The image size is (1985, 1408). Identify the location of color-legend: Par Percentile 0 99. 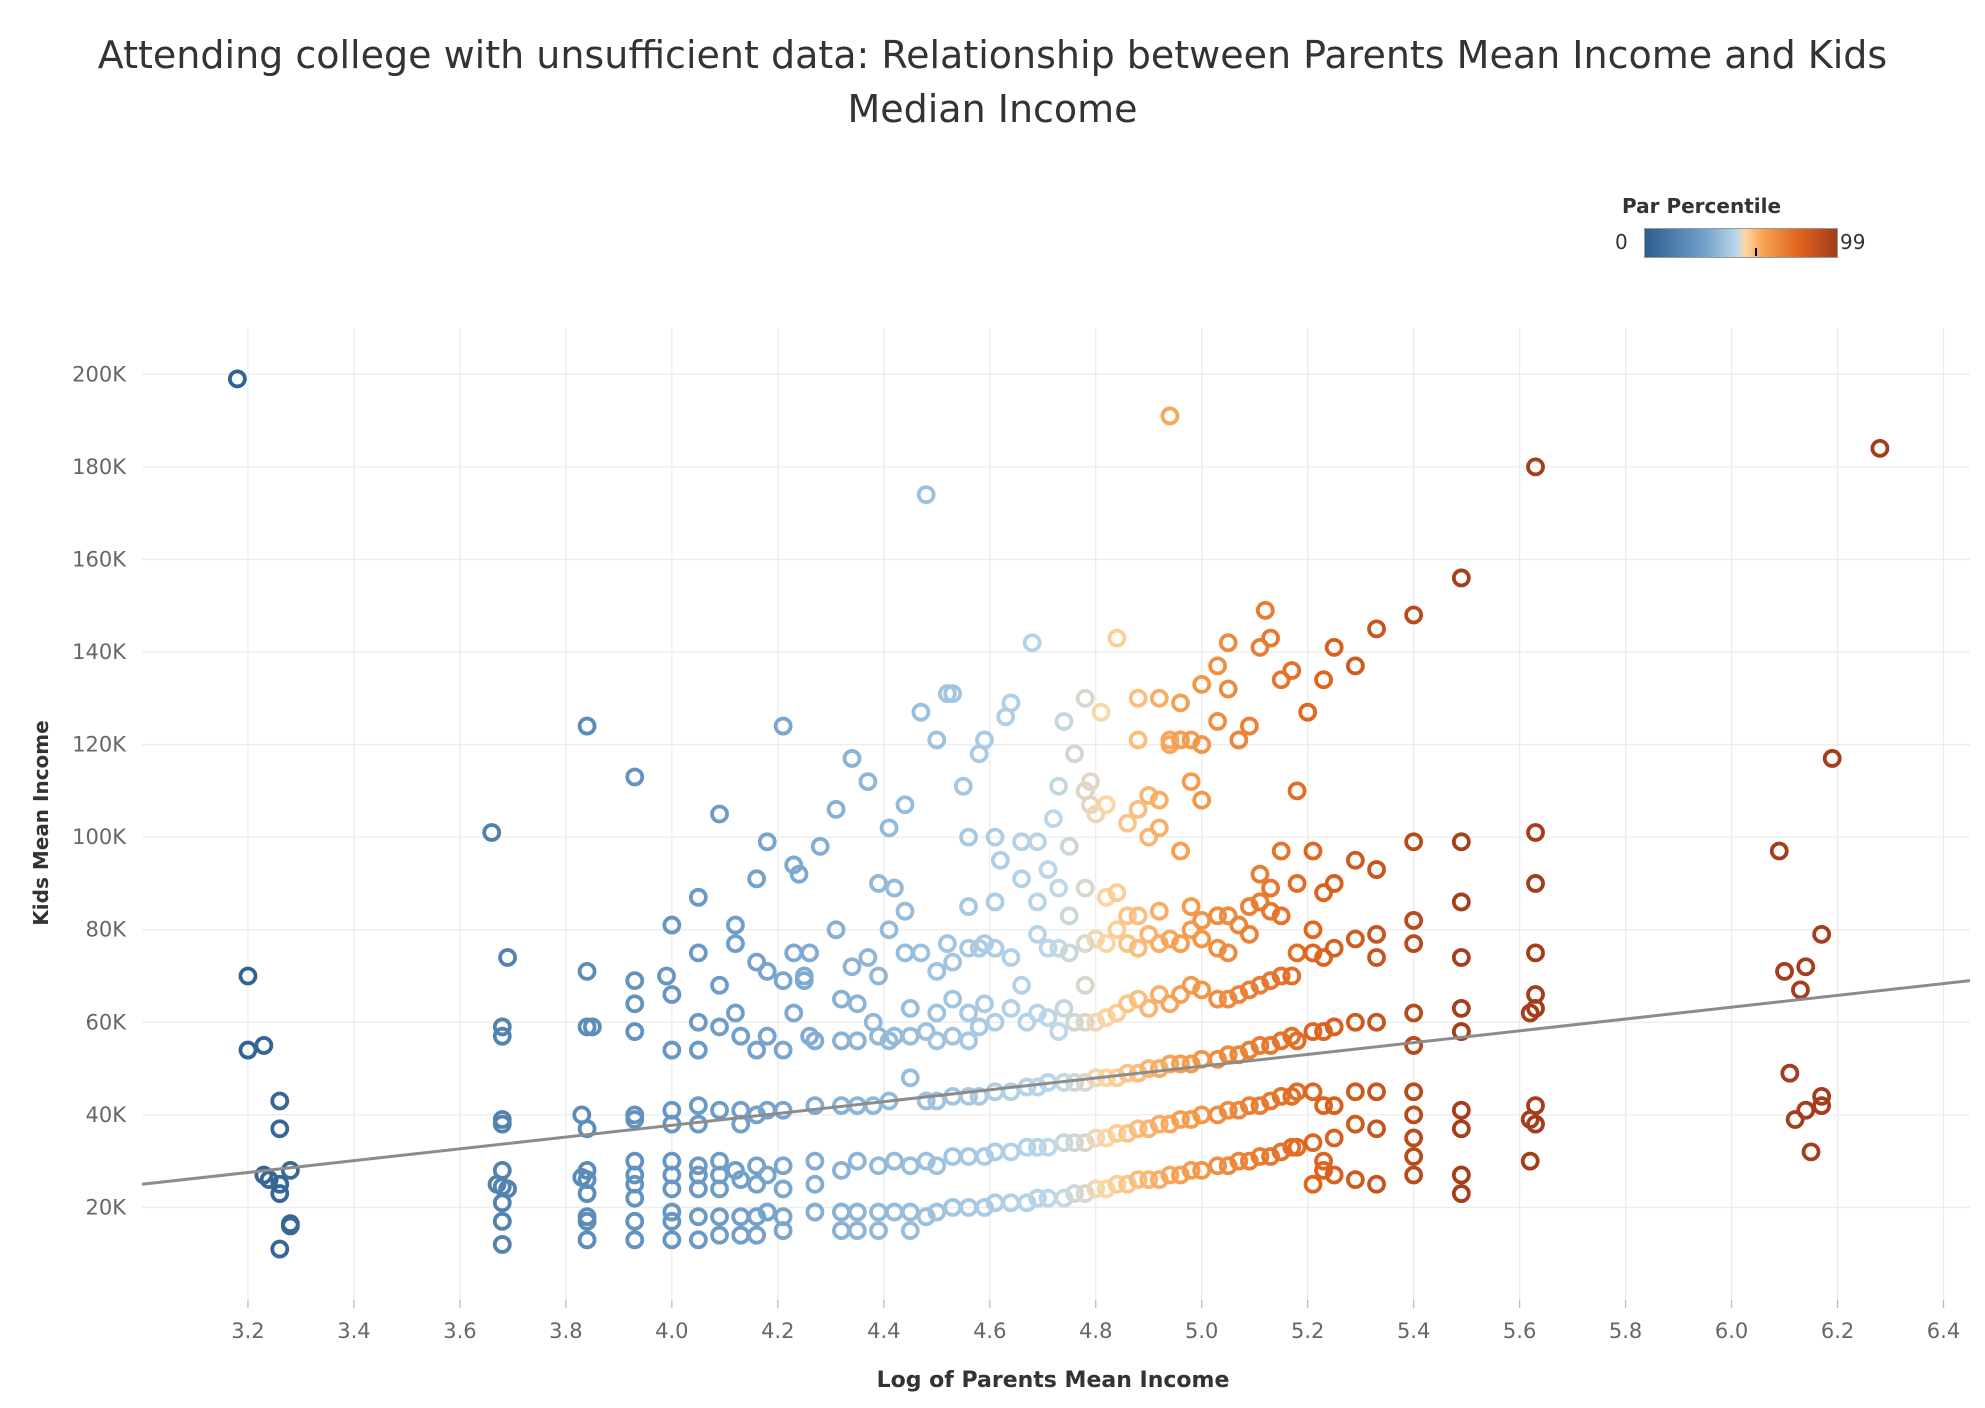
(1742, 230).